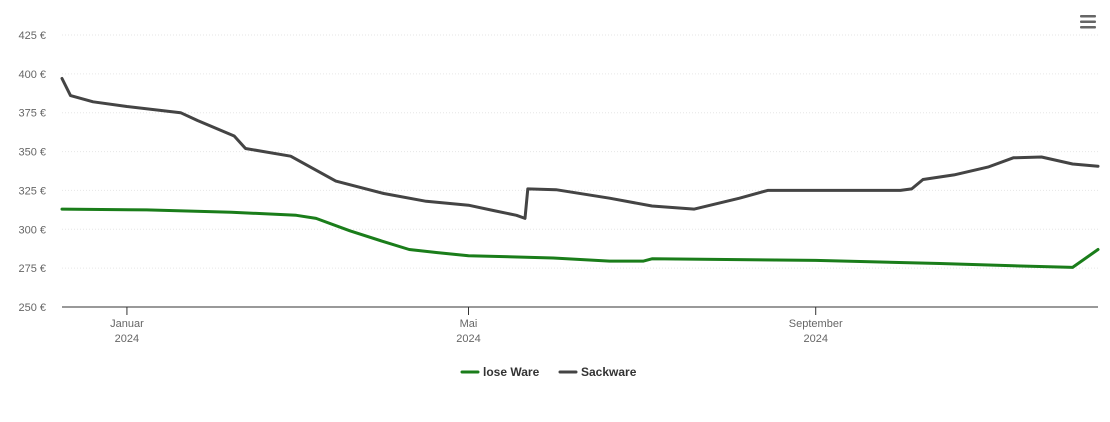 The width and height of the screenshot is (1110, 422). Describe the element at coordinates (1088, 22) in the screenshot. I see `chart-menu-icon` at that location.